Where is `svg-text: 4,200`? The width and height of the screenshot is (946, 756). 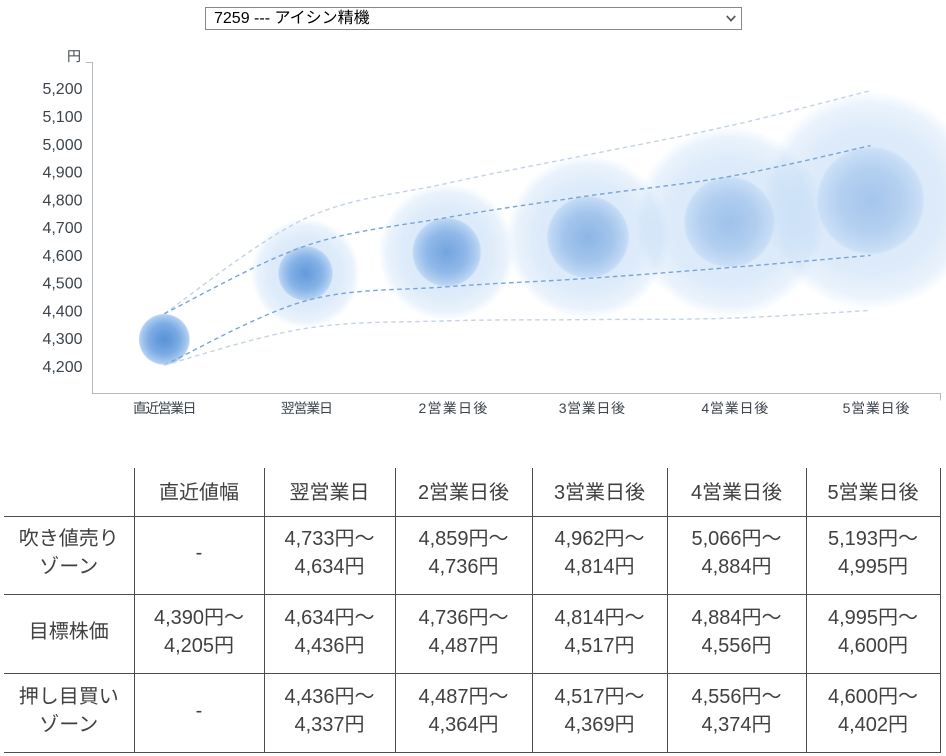
svg-text: 4,200 is located at coordinates (62, 367).